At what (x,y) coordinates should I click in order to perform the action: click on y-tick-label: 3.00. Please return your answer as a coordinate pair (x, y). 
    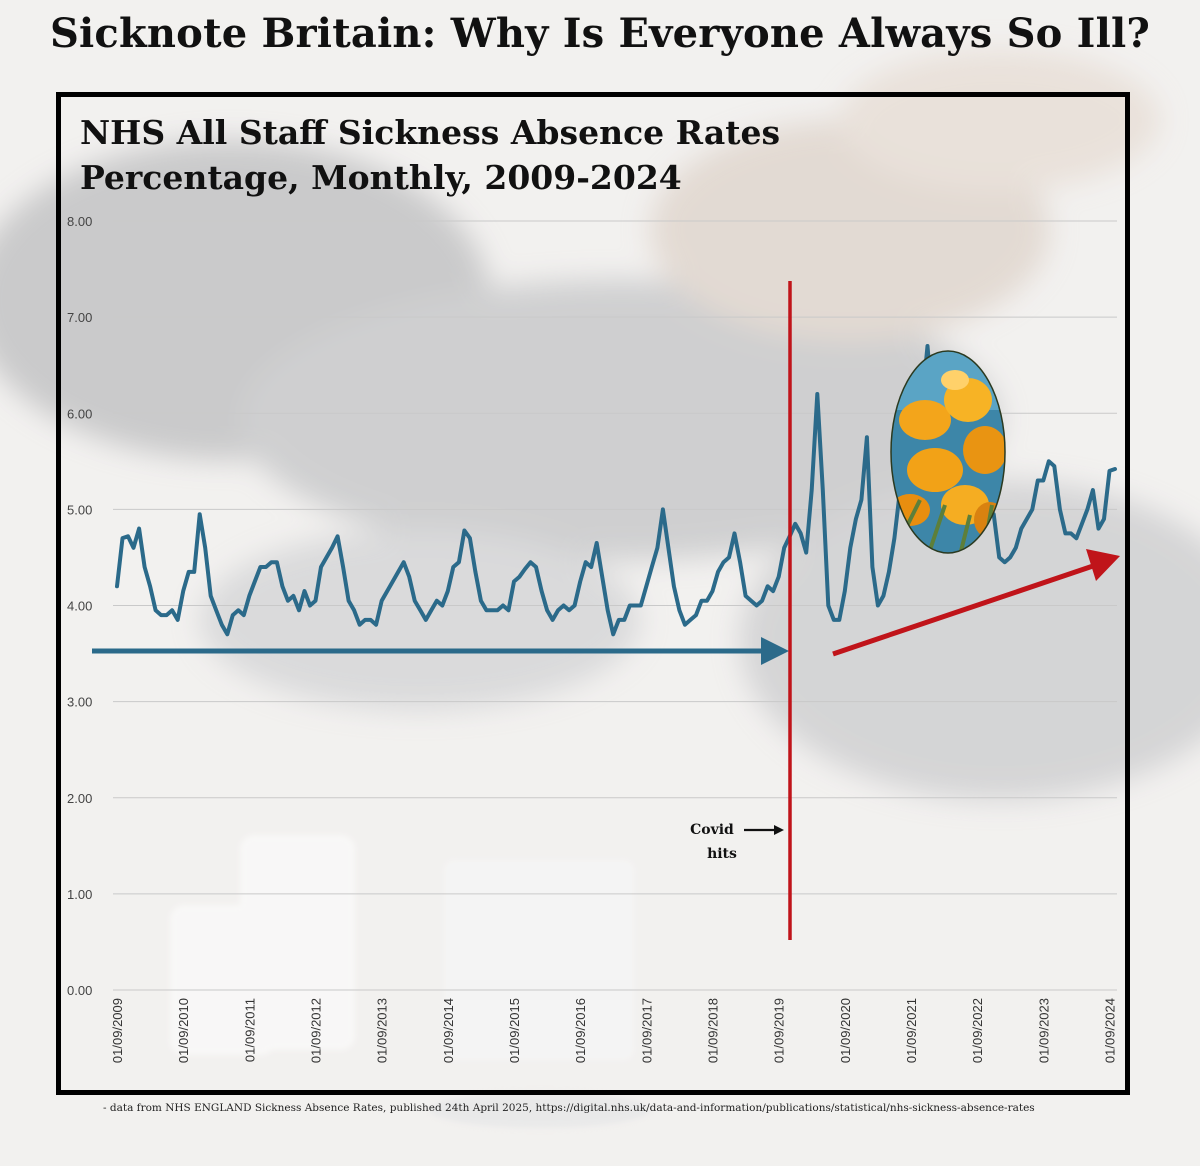
    Looking at the image, I should click on (79, 702).